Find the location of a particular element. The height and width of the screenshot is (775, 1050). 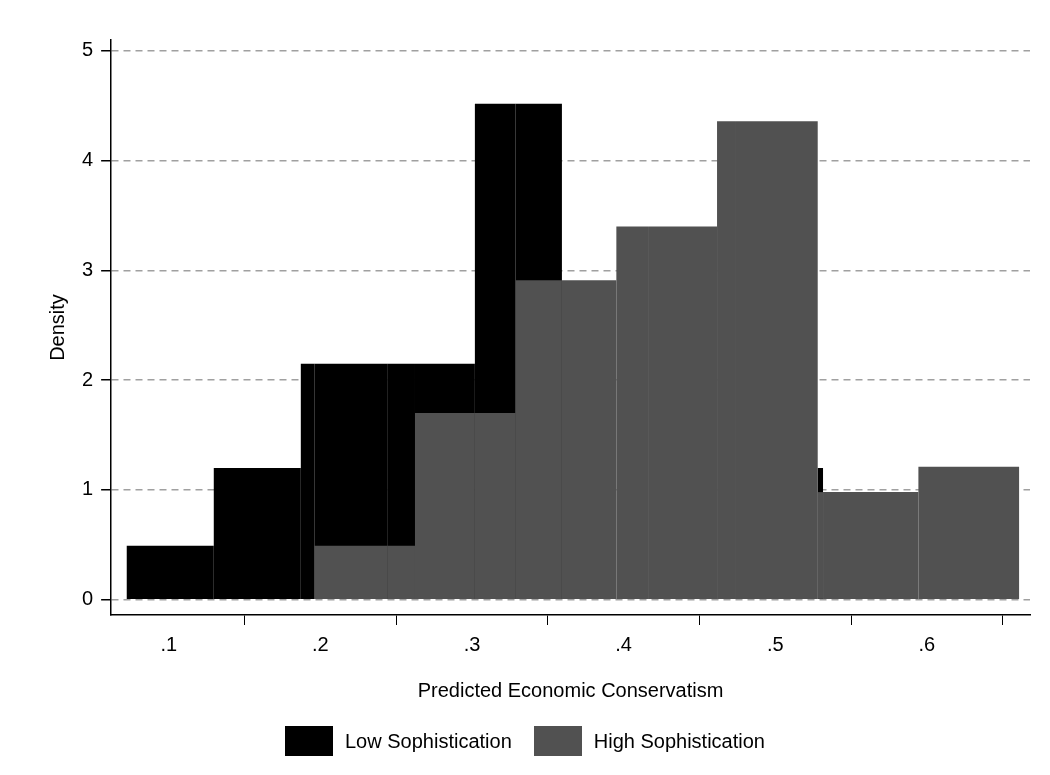

x-tick-label: .6 is located at coordinates (927, 643).